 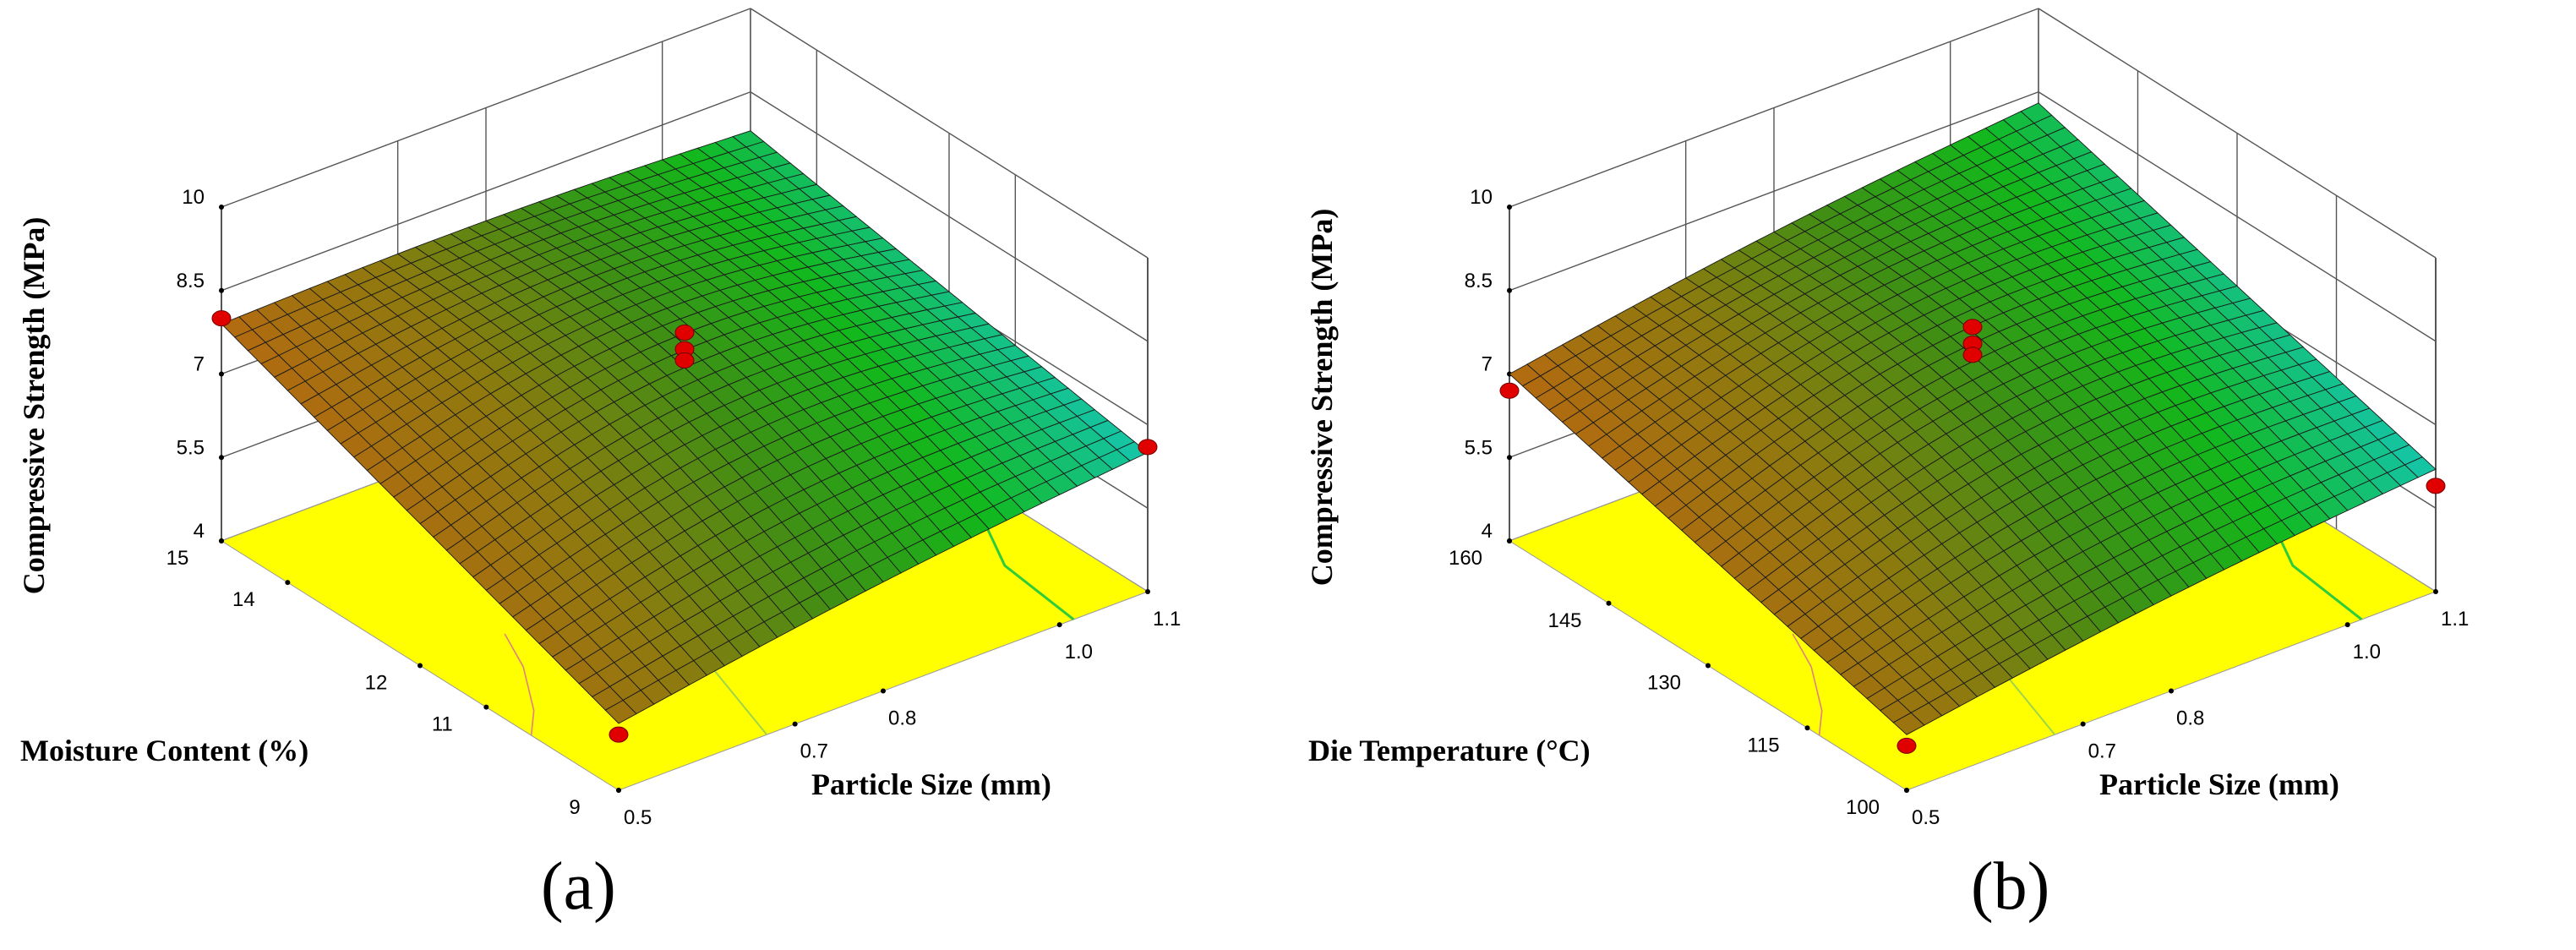 I want to click on y-tick-label: 14, so click(x=243, y=599).